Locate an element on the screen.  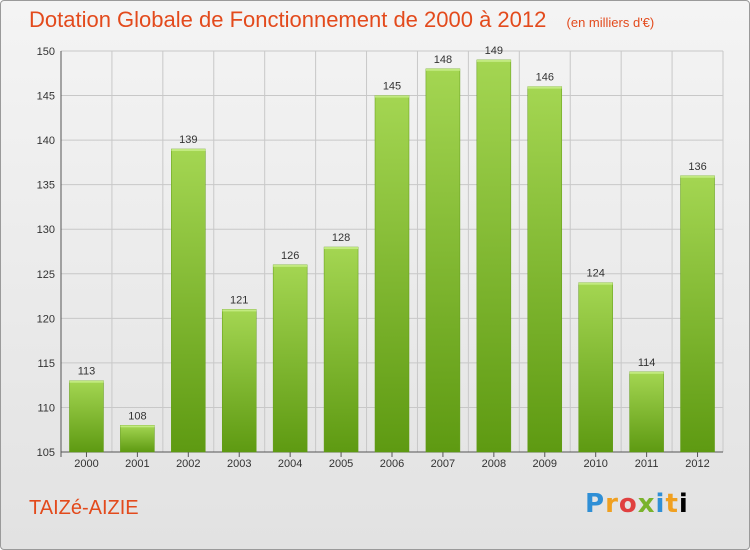
y-tick-label: 120 is located at coordinates (46, 319).